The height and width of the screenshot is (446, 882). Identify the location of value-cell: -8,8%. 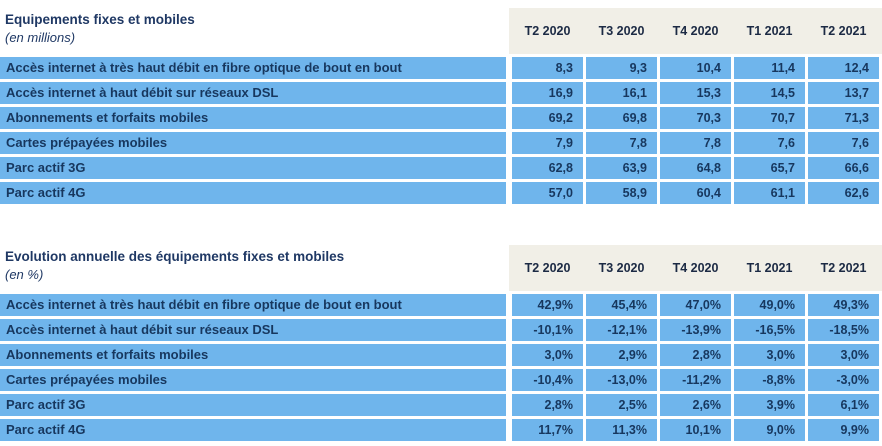
(769, 380).